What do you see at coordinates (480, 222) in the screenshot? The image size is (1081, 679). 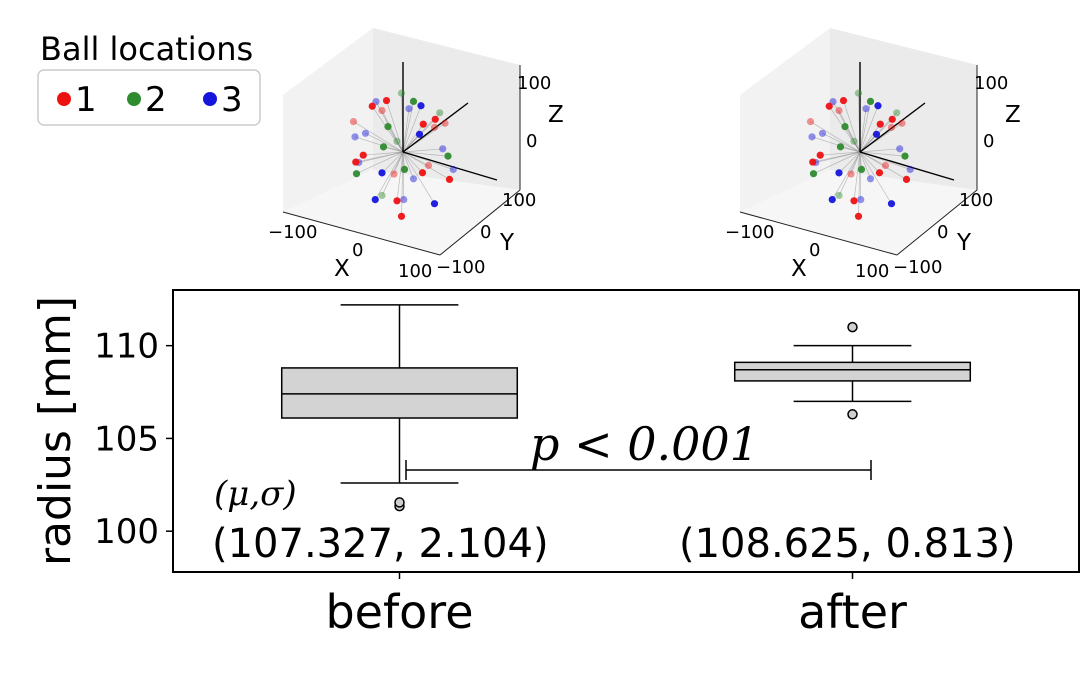 I see `y-axis-line` at bounding box center [480, 222].